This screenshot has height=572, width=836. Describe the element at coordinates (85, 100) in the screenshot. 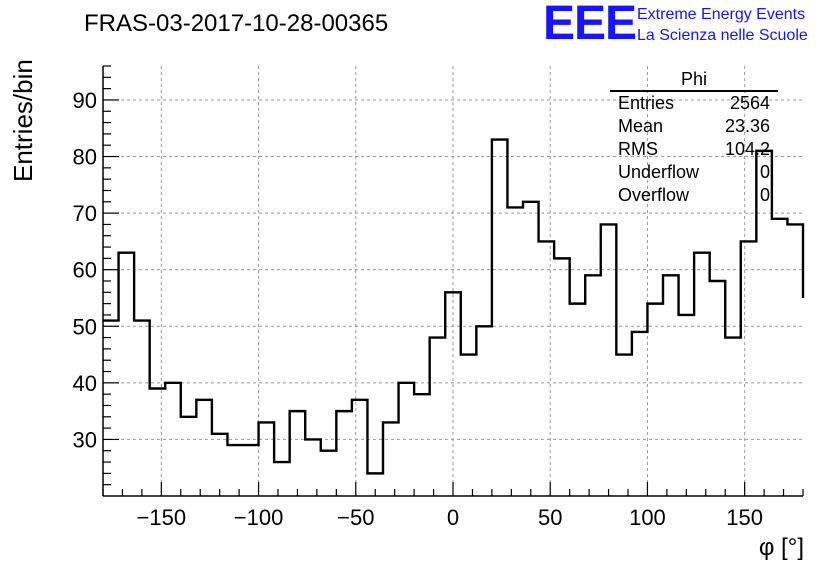

I see `y-tick-label: 90` at that location.